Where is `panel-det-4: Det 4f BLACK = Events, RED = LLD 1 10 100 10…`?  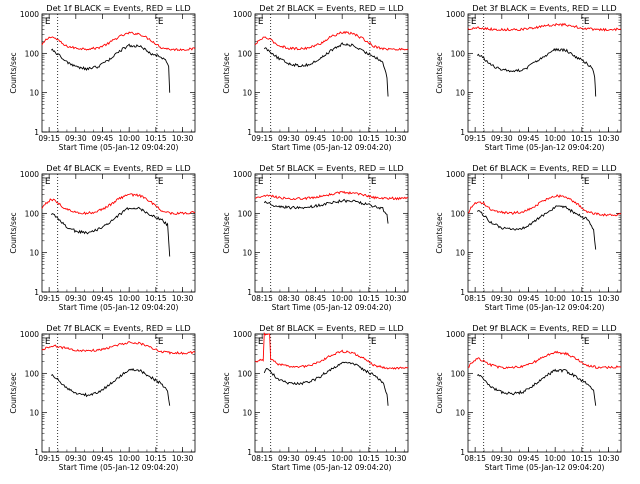
panel-det-4: Det 4f BLACK = Events, RED = LLD 1 10 100 10… is located at coordinates (102, 237).